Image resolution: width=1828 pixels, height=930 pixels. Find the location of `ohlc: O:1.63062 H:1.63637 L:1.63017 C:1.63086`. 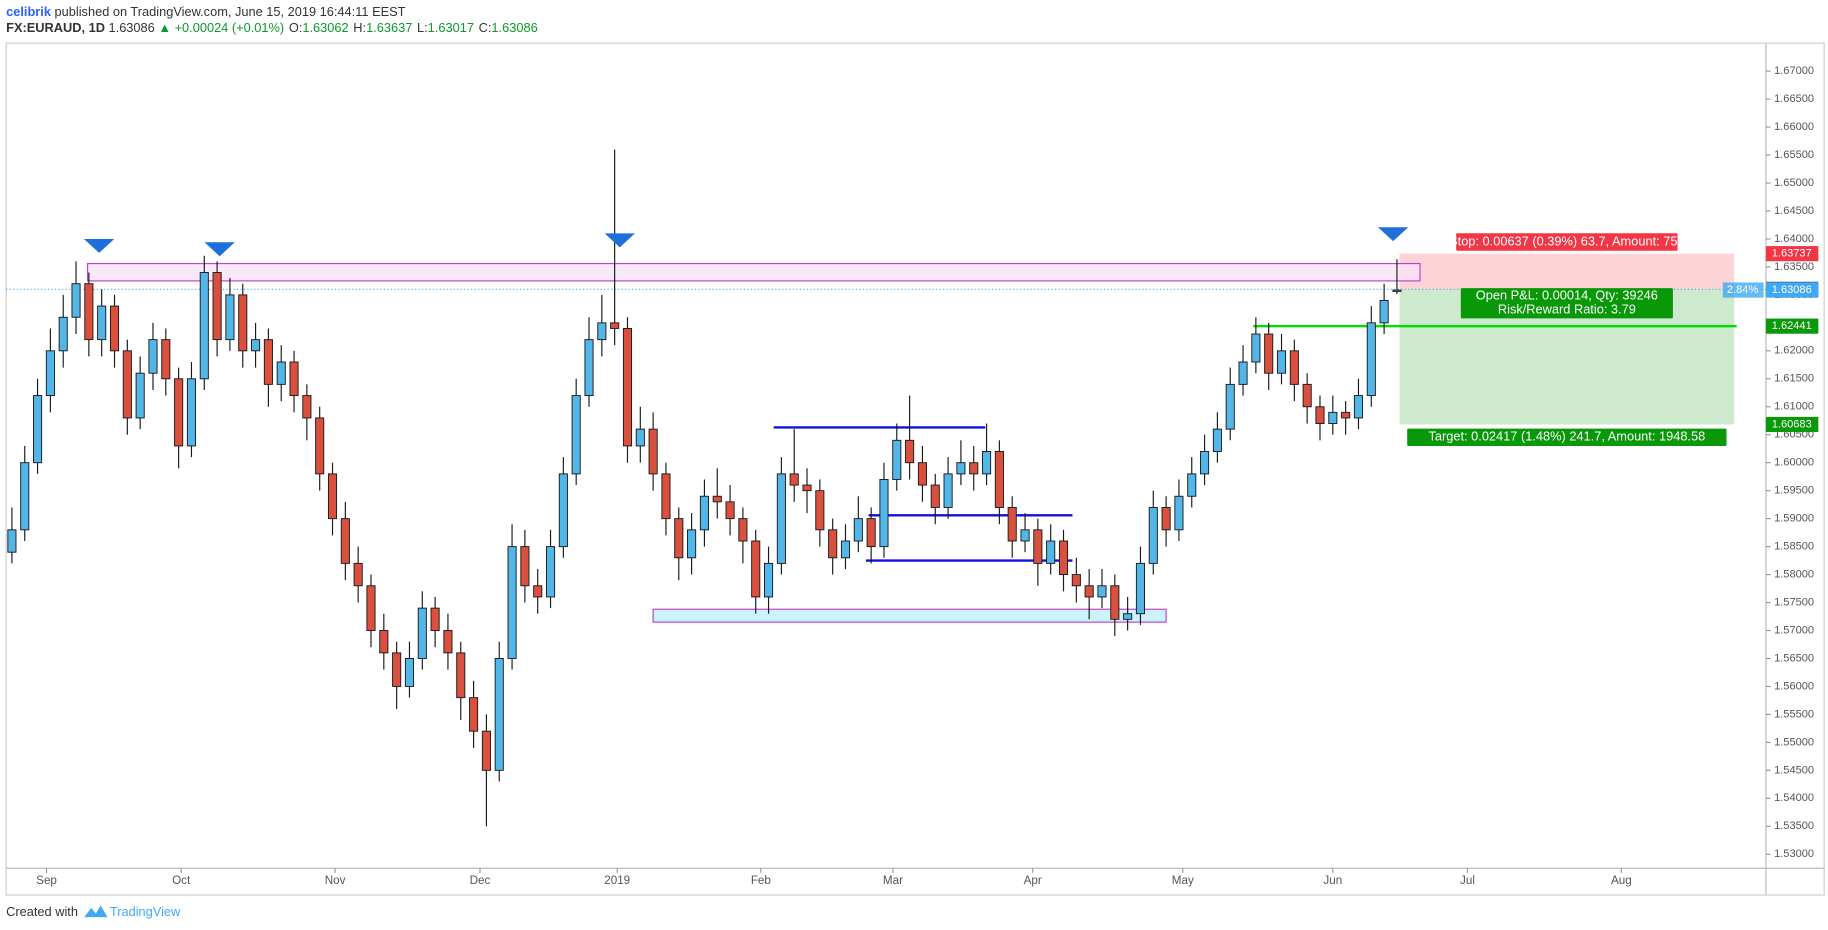

ohlc: O:1.63062 H:1.63637 L:1.63017 C:1.63086 is located at coordinates (413, 28).